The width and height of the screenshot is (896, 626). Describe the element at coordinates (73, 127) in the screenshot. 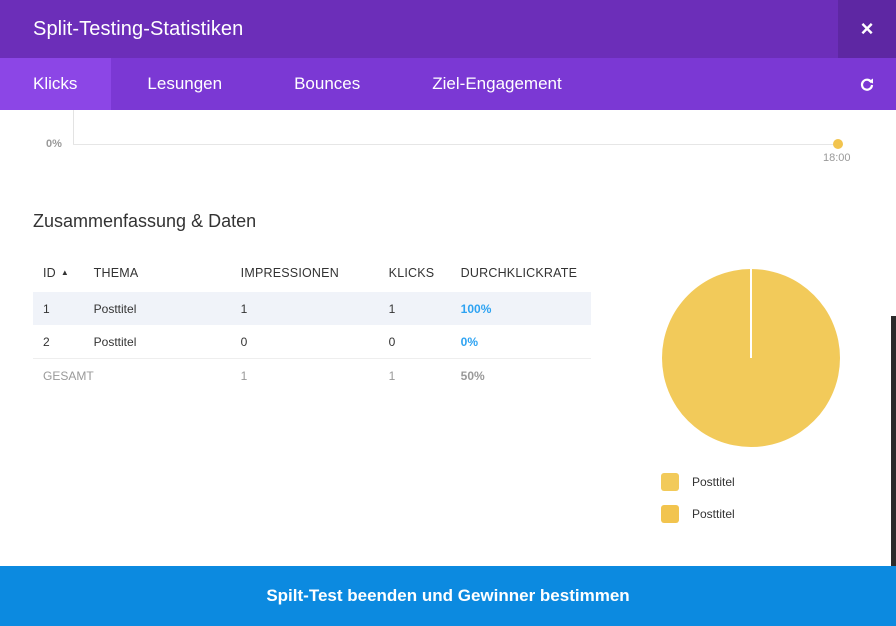

I see `y-axis` at that location.